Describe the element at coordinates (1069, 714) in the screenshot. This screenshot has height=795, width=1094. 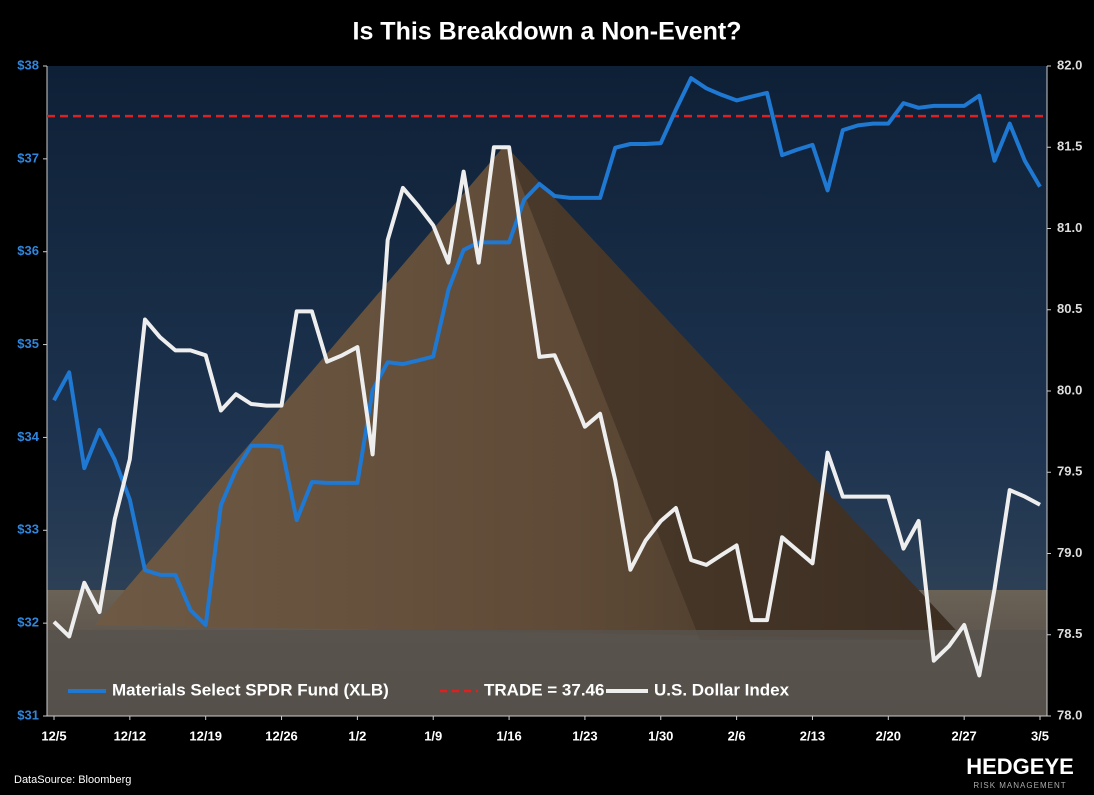
I see `y2-tick-label: 78.0` at that location.